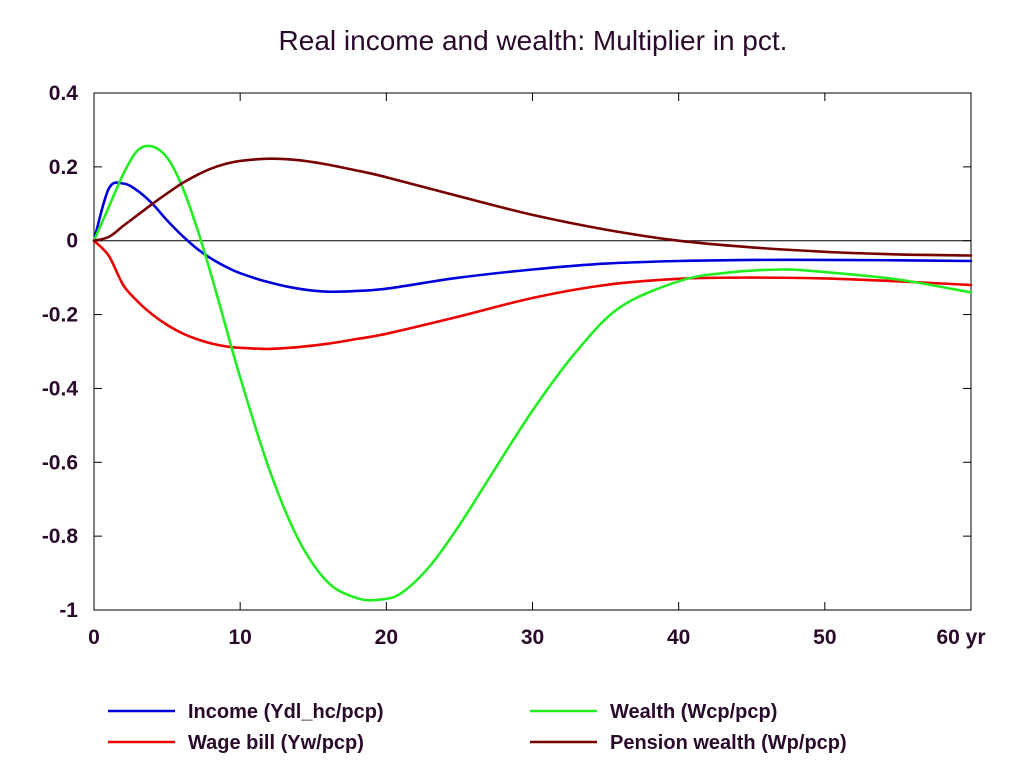  What do you see at coordinates (239, 637) in the screenshot?
I see `x-tick-label: 10` at bounding box center [239, 637].